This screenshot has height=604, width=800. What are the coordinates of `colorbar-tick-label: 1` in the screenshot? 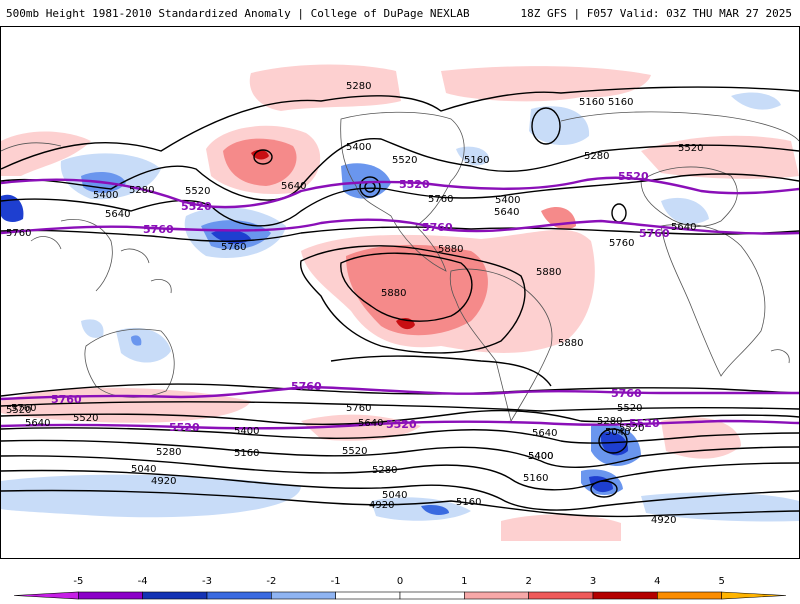 It's located at (464, 581).